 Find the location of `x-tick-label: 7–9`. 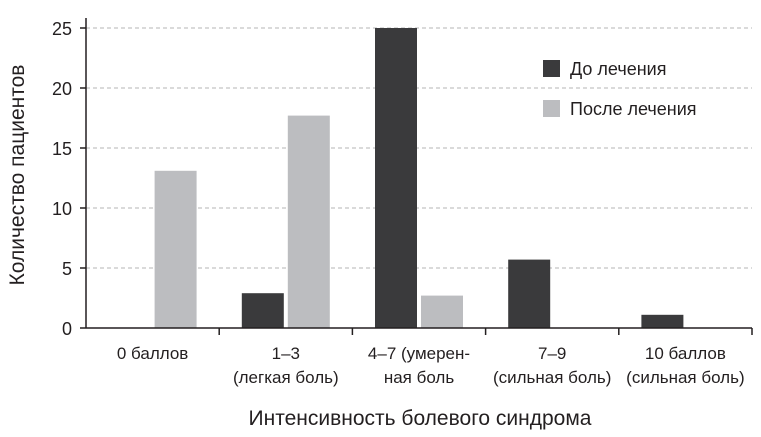

x-tick-label: 7–9 is located at coordinates (552, 353).